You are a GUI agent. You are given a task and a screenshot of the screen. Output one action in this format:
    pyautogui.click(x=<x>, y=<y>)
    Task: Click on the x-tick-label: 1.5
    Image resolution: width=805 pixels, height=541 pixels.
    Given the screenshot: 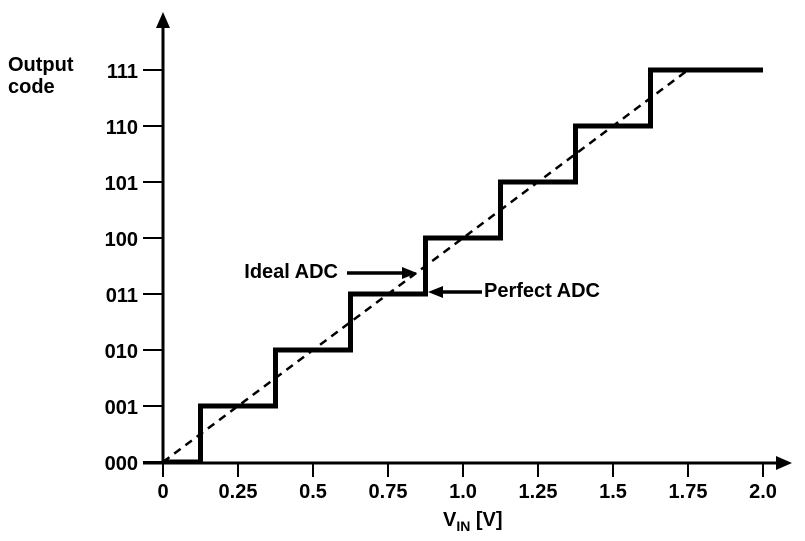 What is the action you would take?
    pyautogui.click(x=613, y=492)
    